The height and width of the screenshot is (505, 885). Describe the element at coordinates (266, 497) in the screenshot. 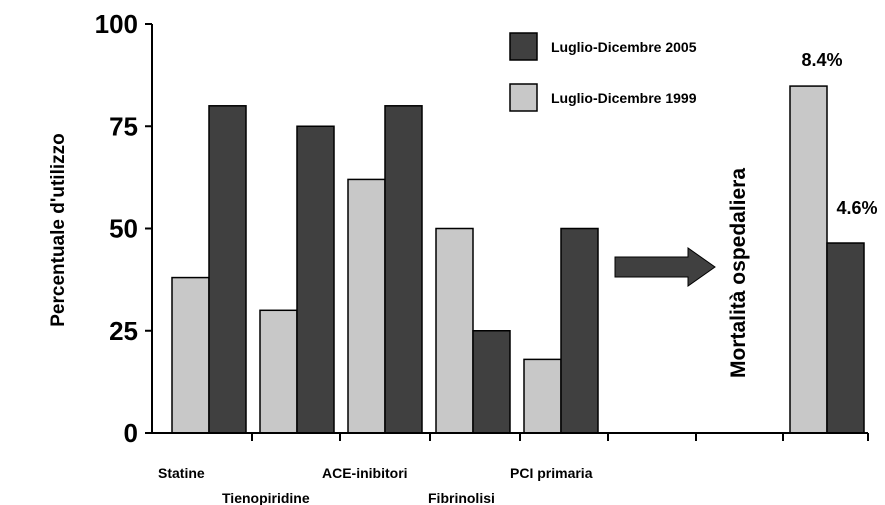

I see `category-label-tienopiridine: Tienopiridine` at that location.